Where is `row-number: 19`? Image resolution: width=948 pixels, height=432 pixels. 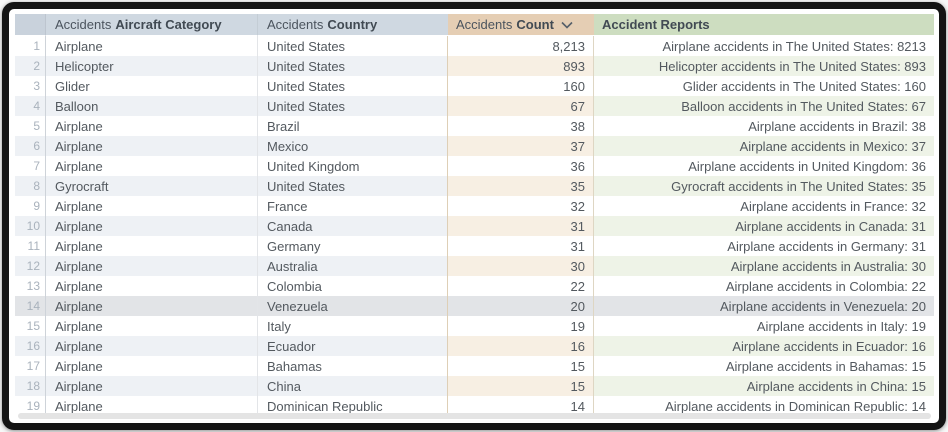 row-number: 19 is located at coordinates (30, 406).